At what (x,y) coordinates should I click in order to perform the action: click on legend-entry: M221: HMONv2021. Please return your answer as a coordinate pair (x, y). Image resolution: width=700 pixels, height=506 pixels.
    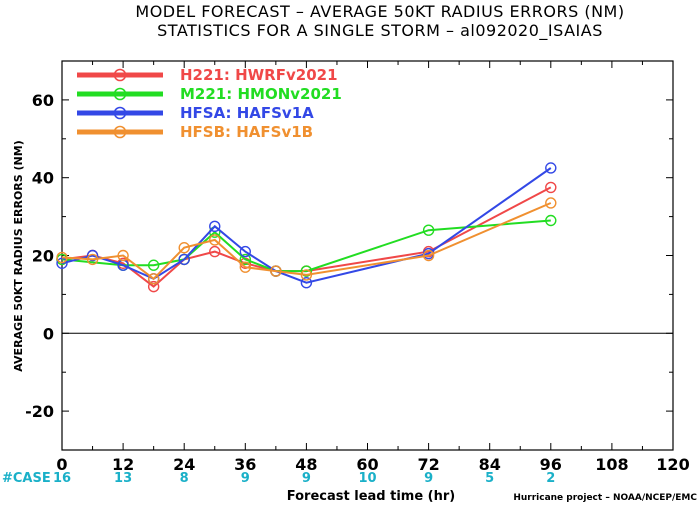
    Looking at the image, I should click on (209, 94).